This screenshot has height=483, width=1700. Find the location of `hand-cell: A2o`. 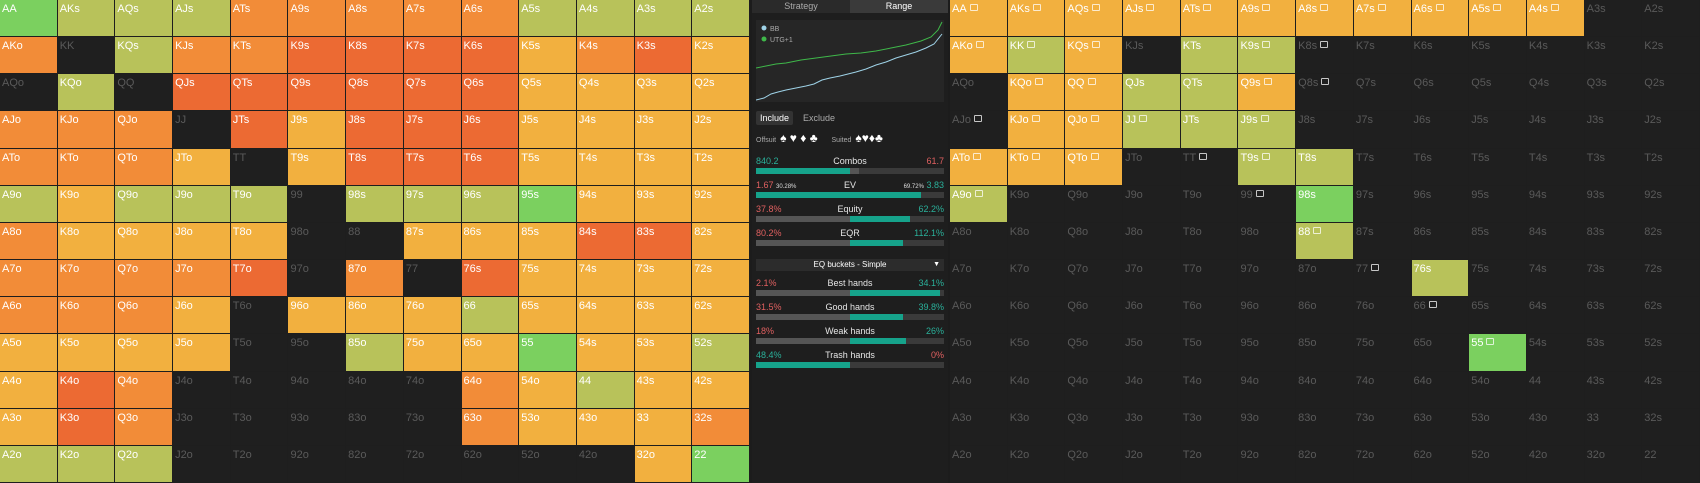

hand-cell: A2o is located at coordinates (979, 464).